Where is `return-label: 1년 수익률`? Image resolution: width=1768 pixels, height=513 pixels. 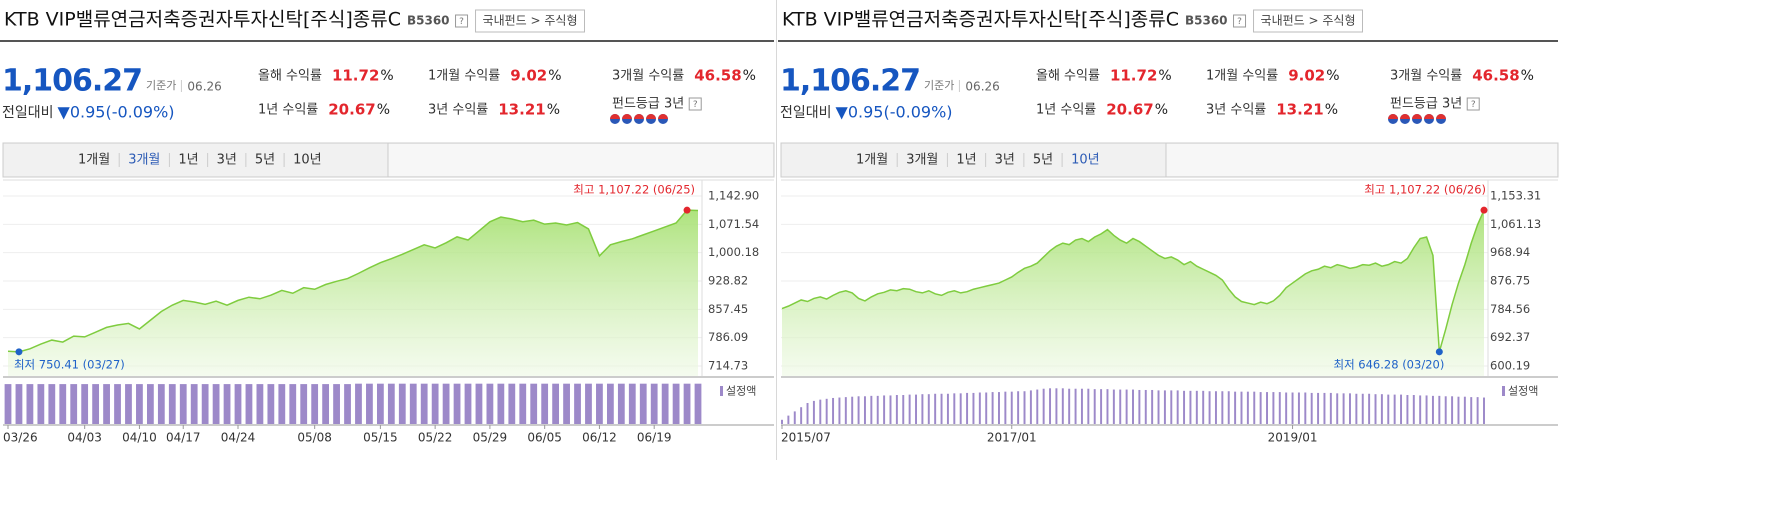
return-label: 1년 수익률 is located at coordinates (1066, 110).